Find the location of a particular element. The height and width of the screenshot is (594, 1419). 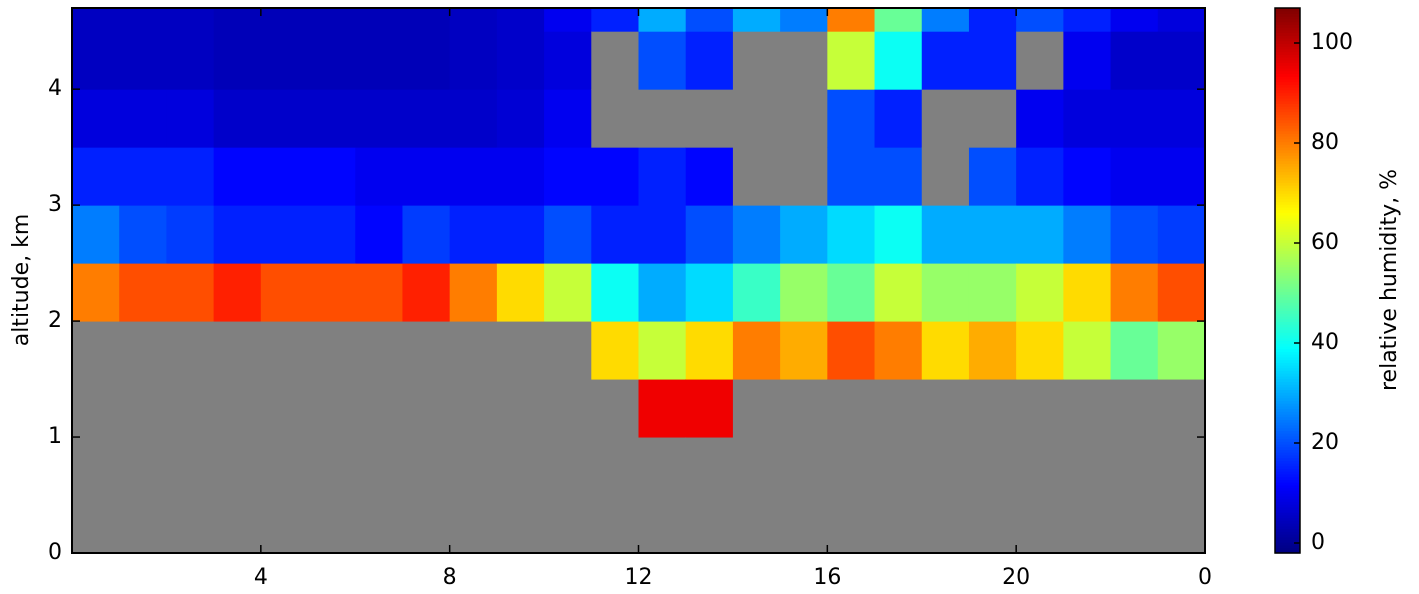

colorbar-tick-label: 60 is located at coordinates (1325, 242).